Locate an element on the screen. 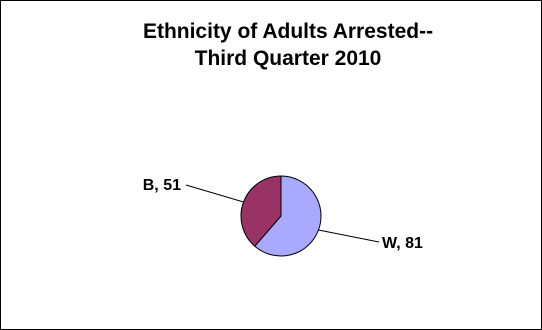  leader-line-w is located at coordinates (349, 236).